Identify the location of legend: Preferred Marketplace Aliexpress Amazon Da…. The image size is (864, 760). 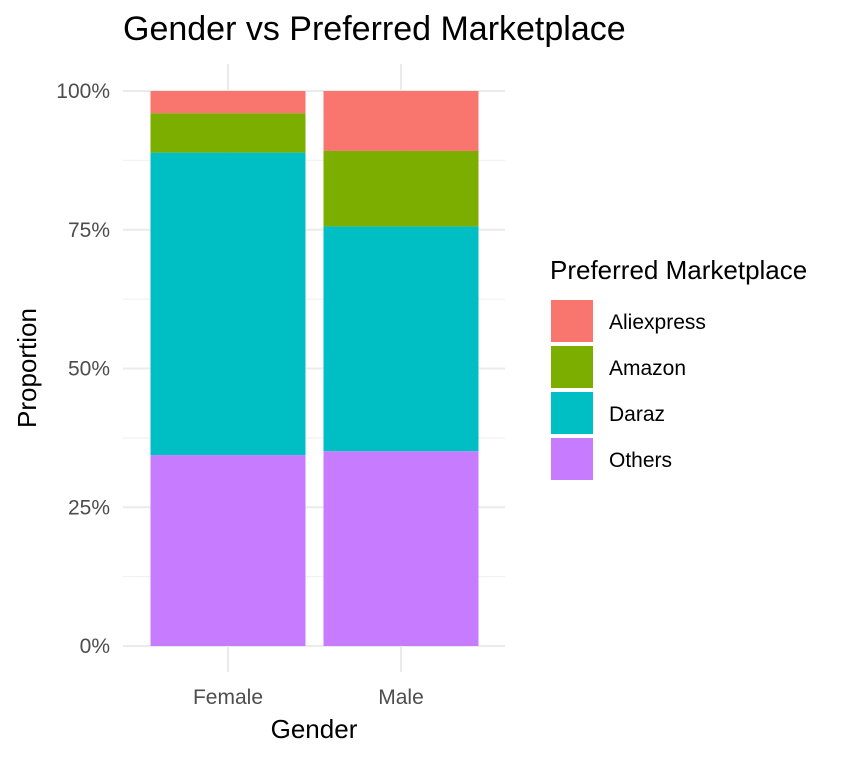
(678, 367).